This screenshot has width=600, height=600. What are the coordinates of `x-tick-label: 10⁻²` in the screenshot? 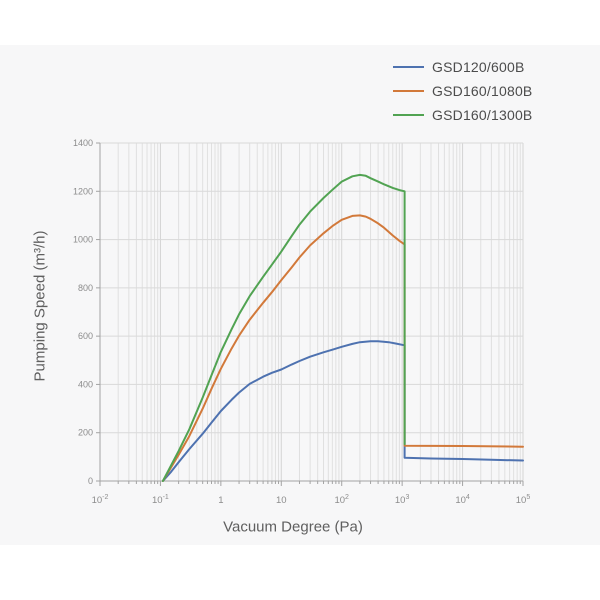 It's located at (100, 500).